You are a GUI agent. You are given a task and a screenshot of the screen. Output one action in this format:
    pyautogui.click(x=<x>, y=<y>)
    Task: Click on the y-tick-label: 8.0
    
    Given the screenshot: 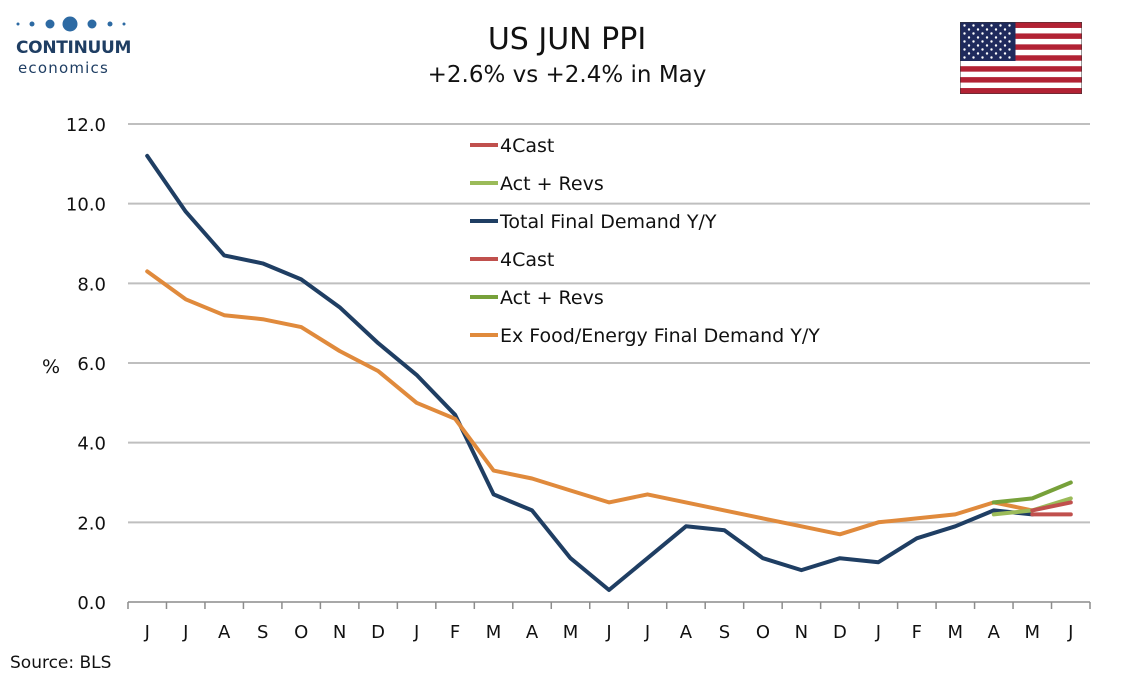 What is the action you would take?
    pyautogui.click(x=91, y=284)
    